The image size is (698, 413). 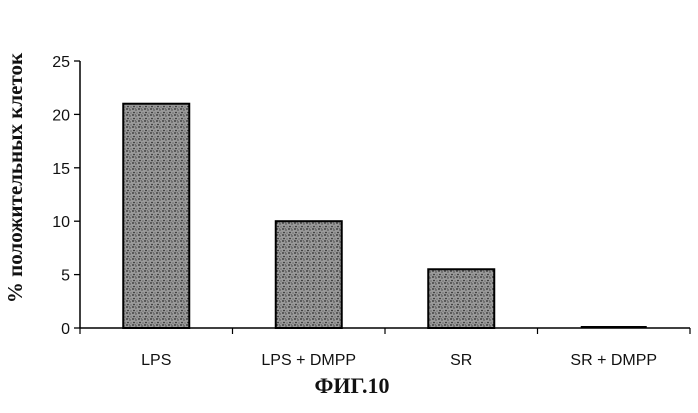 I want to click on y-tick-label: 10, so click(x=61, y=222).